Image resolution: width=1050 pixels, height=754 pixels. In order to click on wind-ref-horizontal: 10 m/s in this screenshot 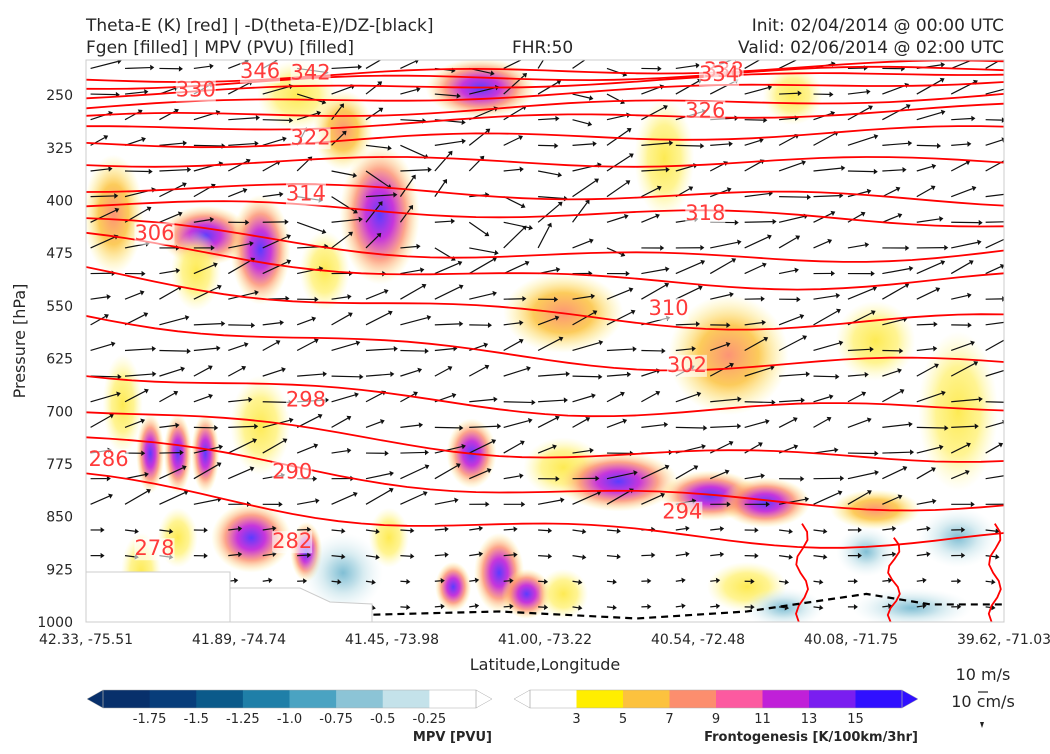, I will do `click(983, 674)`.